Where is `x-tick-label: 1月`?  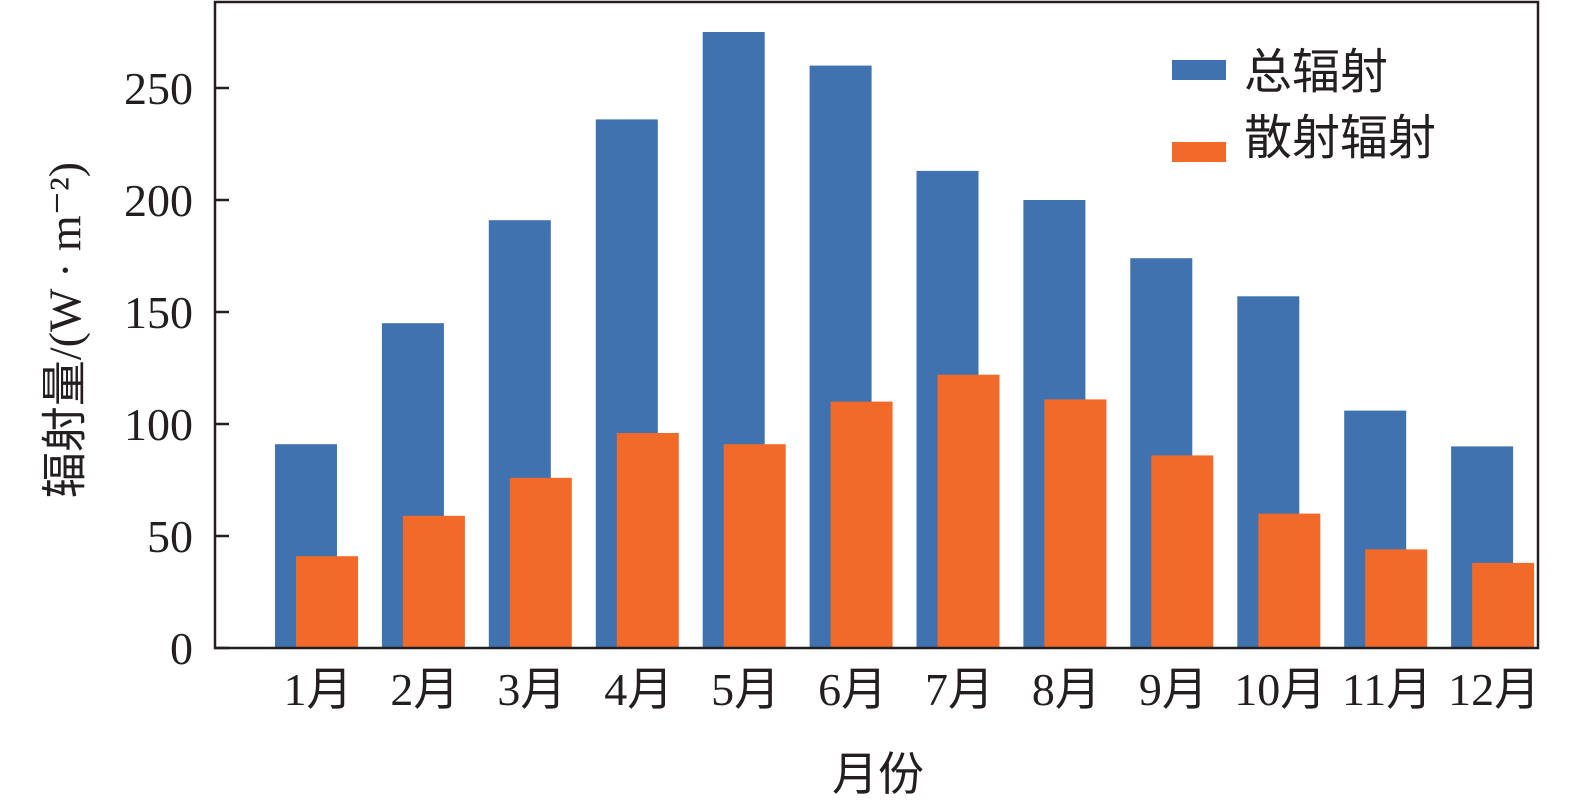 x-tick-label: 1月 is located at coordinates (318, 689).